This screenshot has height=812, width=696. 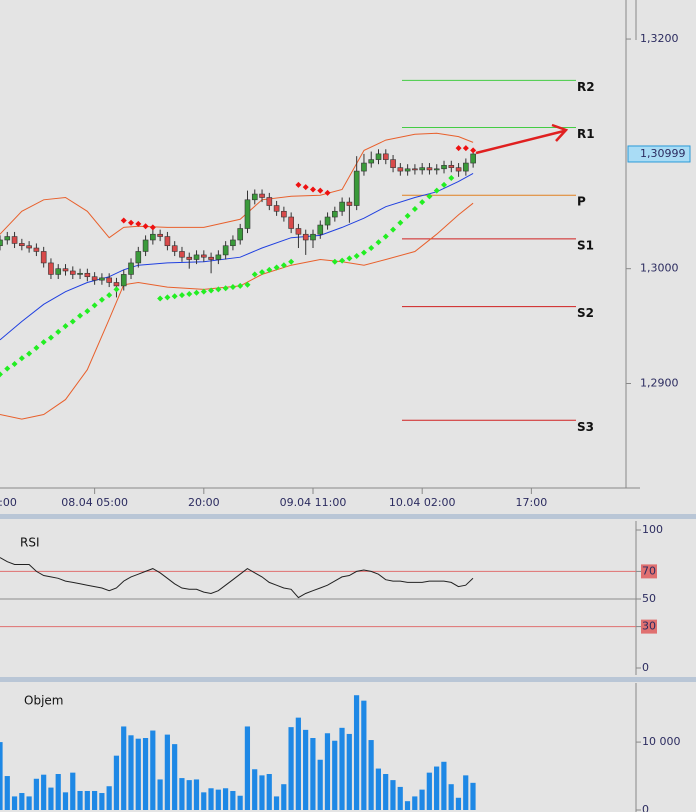 I want to click on pivot-label: R1, so click(x=586, y=134).